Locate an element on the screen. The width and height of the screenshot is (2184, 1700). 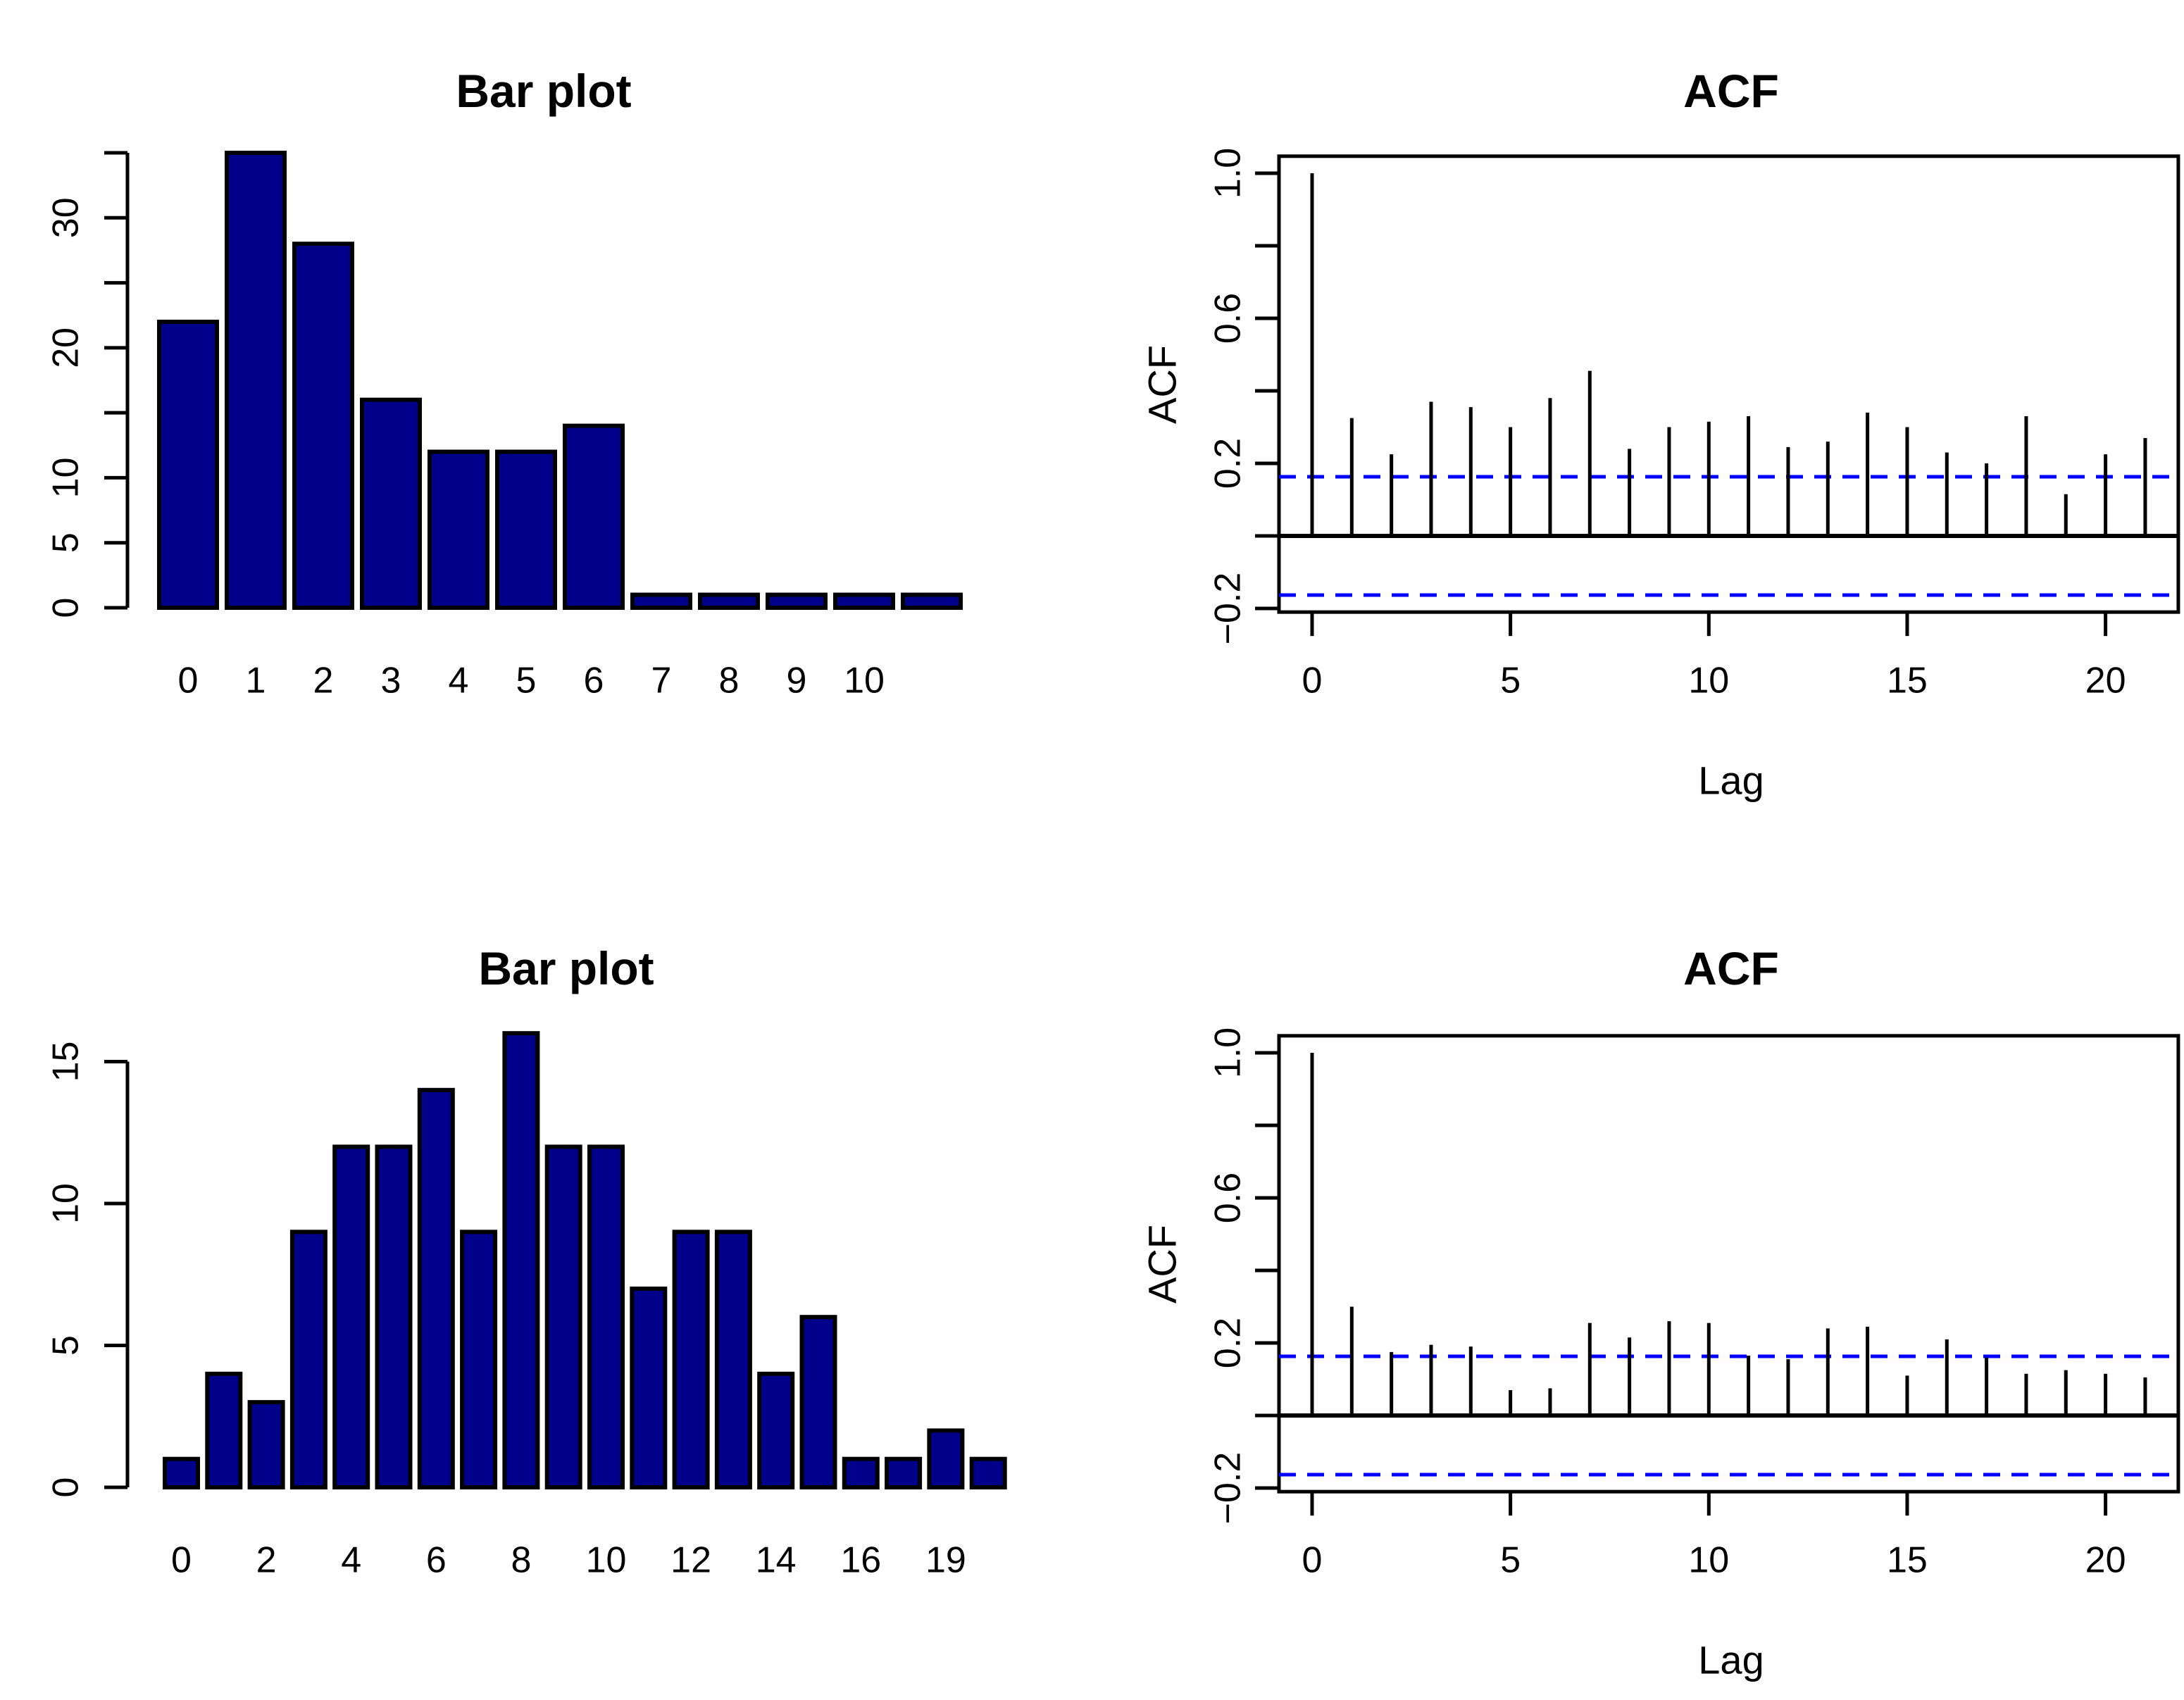
y-tick-label: 30 is located at coordinates (66, 217).